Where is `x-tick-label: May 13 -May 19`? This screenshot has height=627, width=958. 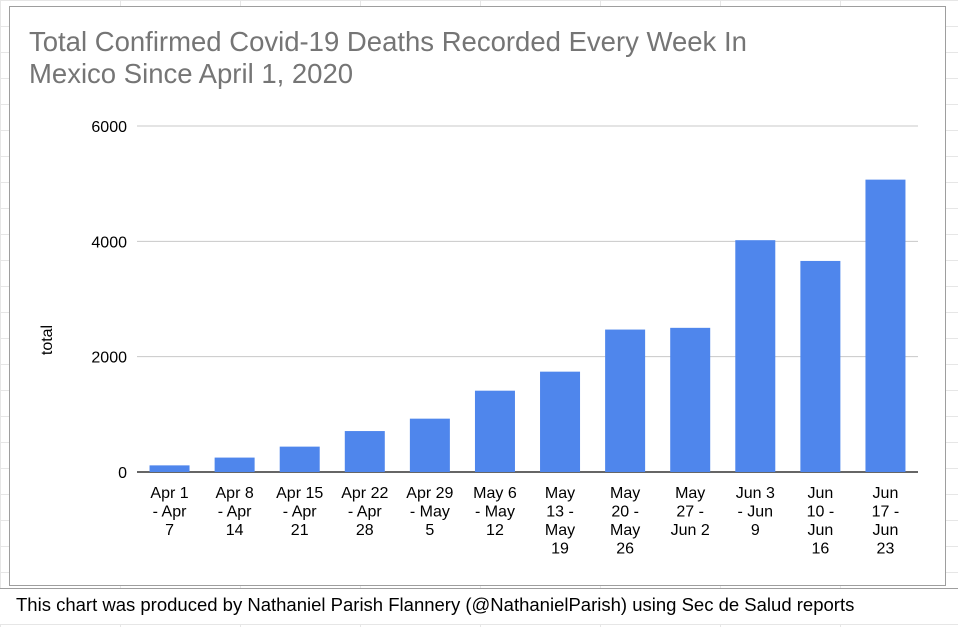
x-tick-label: May 13 -May 19 is located at coordinates (560, 521).